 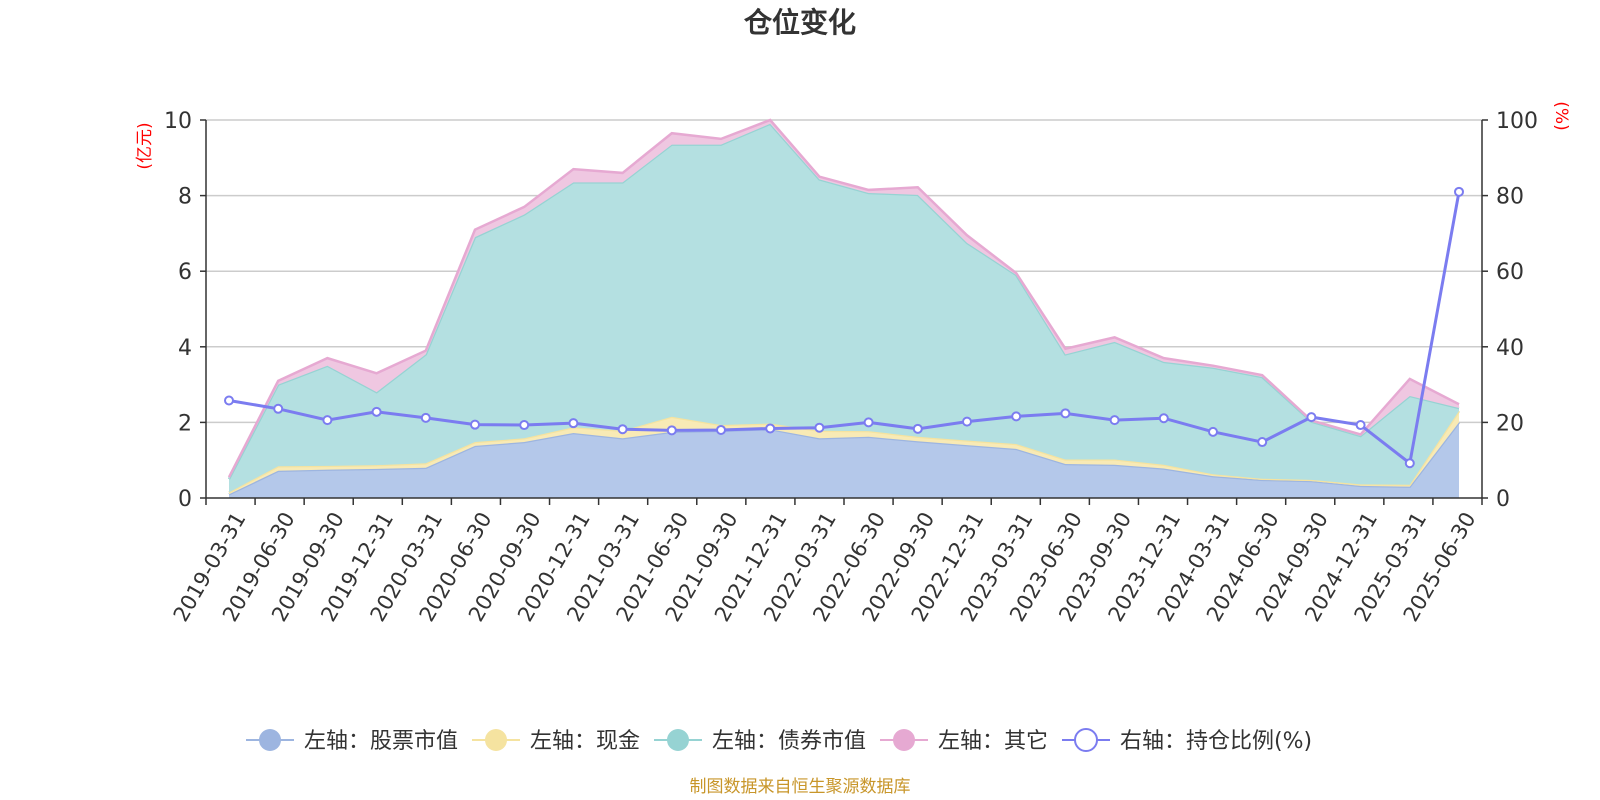 I want to click on left-tick-label: 8, so click(x=185, y=197).